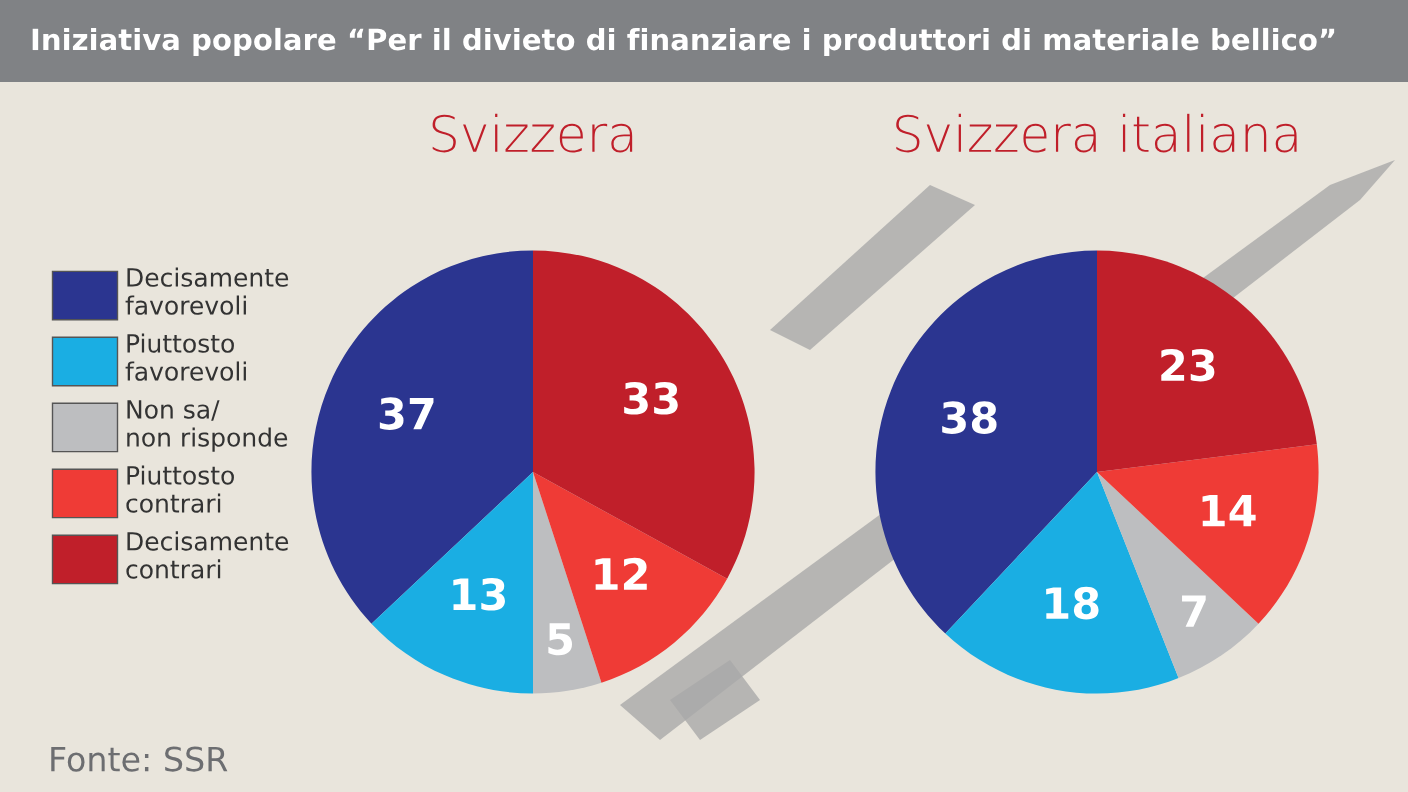  Describe the element at coordinates (1096, 133) in the screenshot. I see `chart-subtitle: Svizzera italiana` at that location.